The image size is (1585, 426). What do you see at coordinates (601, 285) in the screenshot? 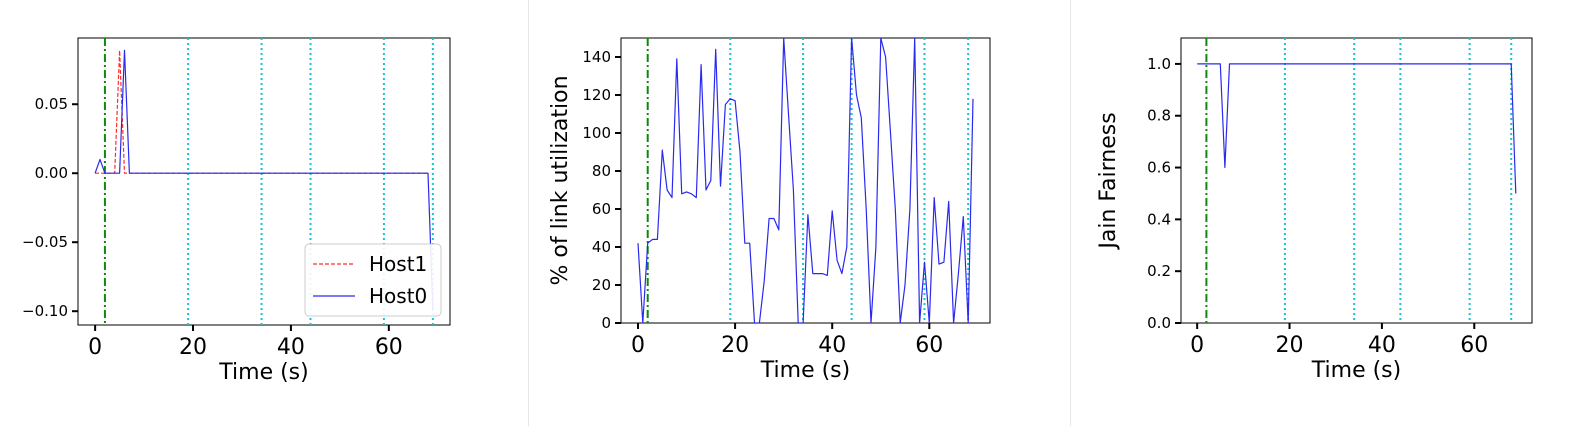
I see `y-tick-label: 20` at bounding box center [601, 285].